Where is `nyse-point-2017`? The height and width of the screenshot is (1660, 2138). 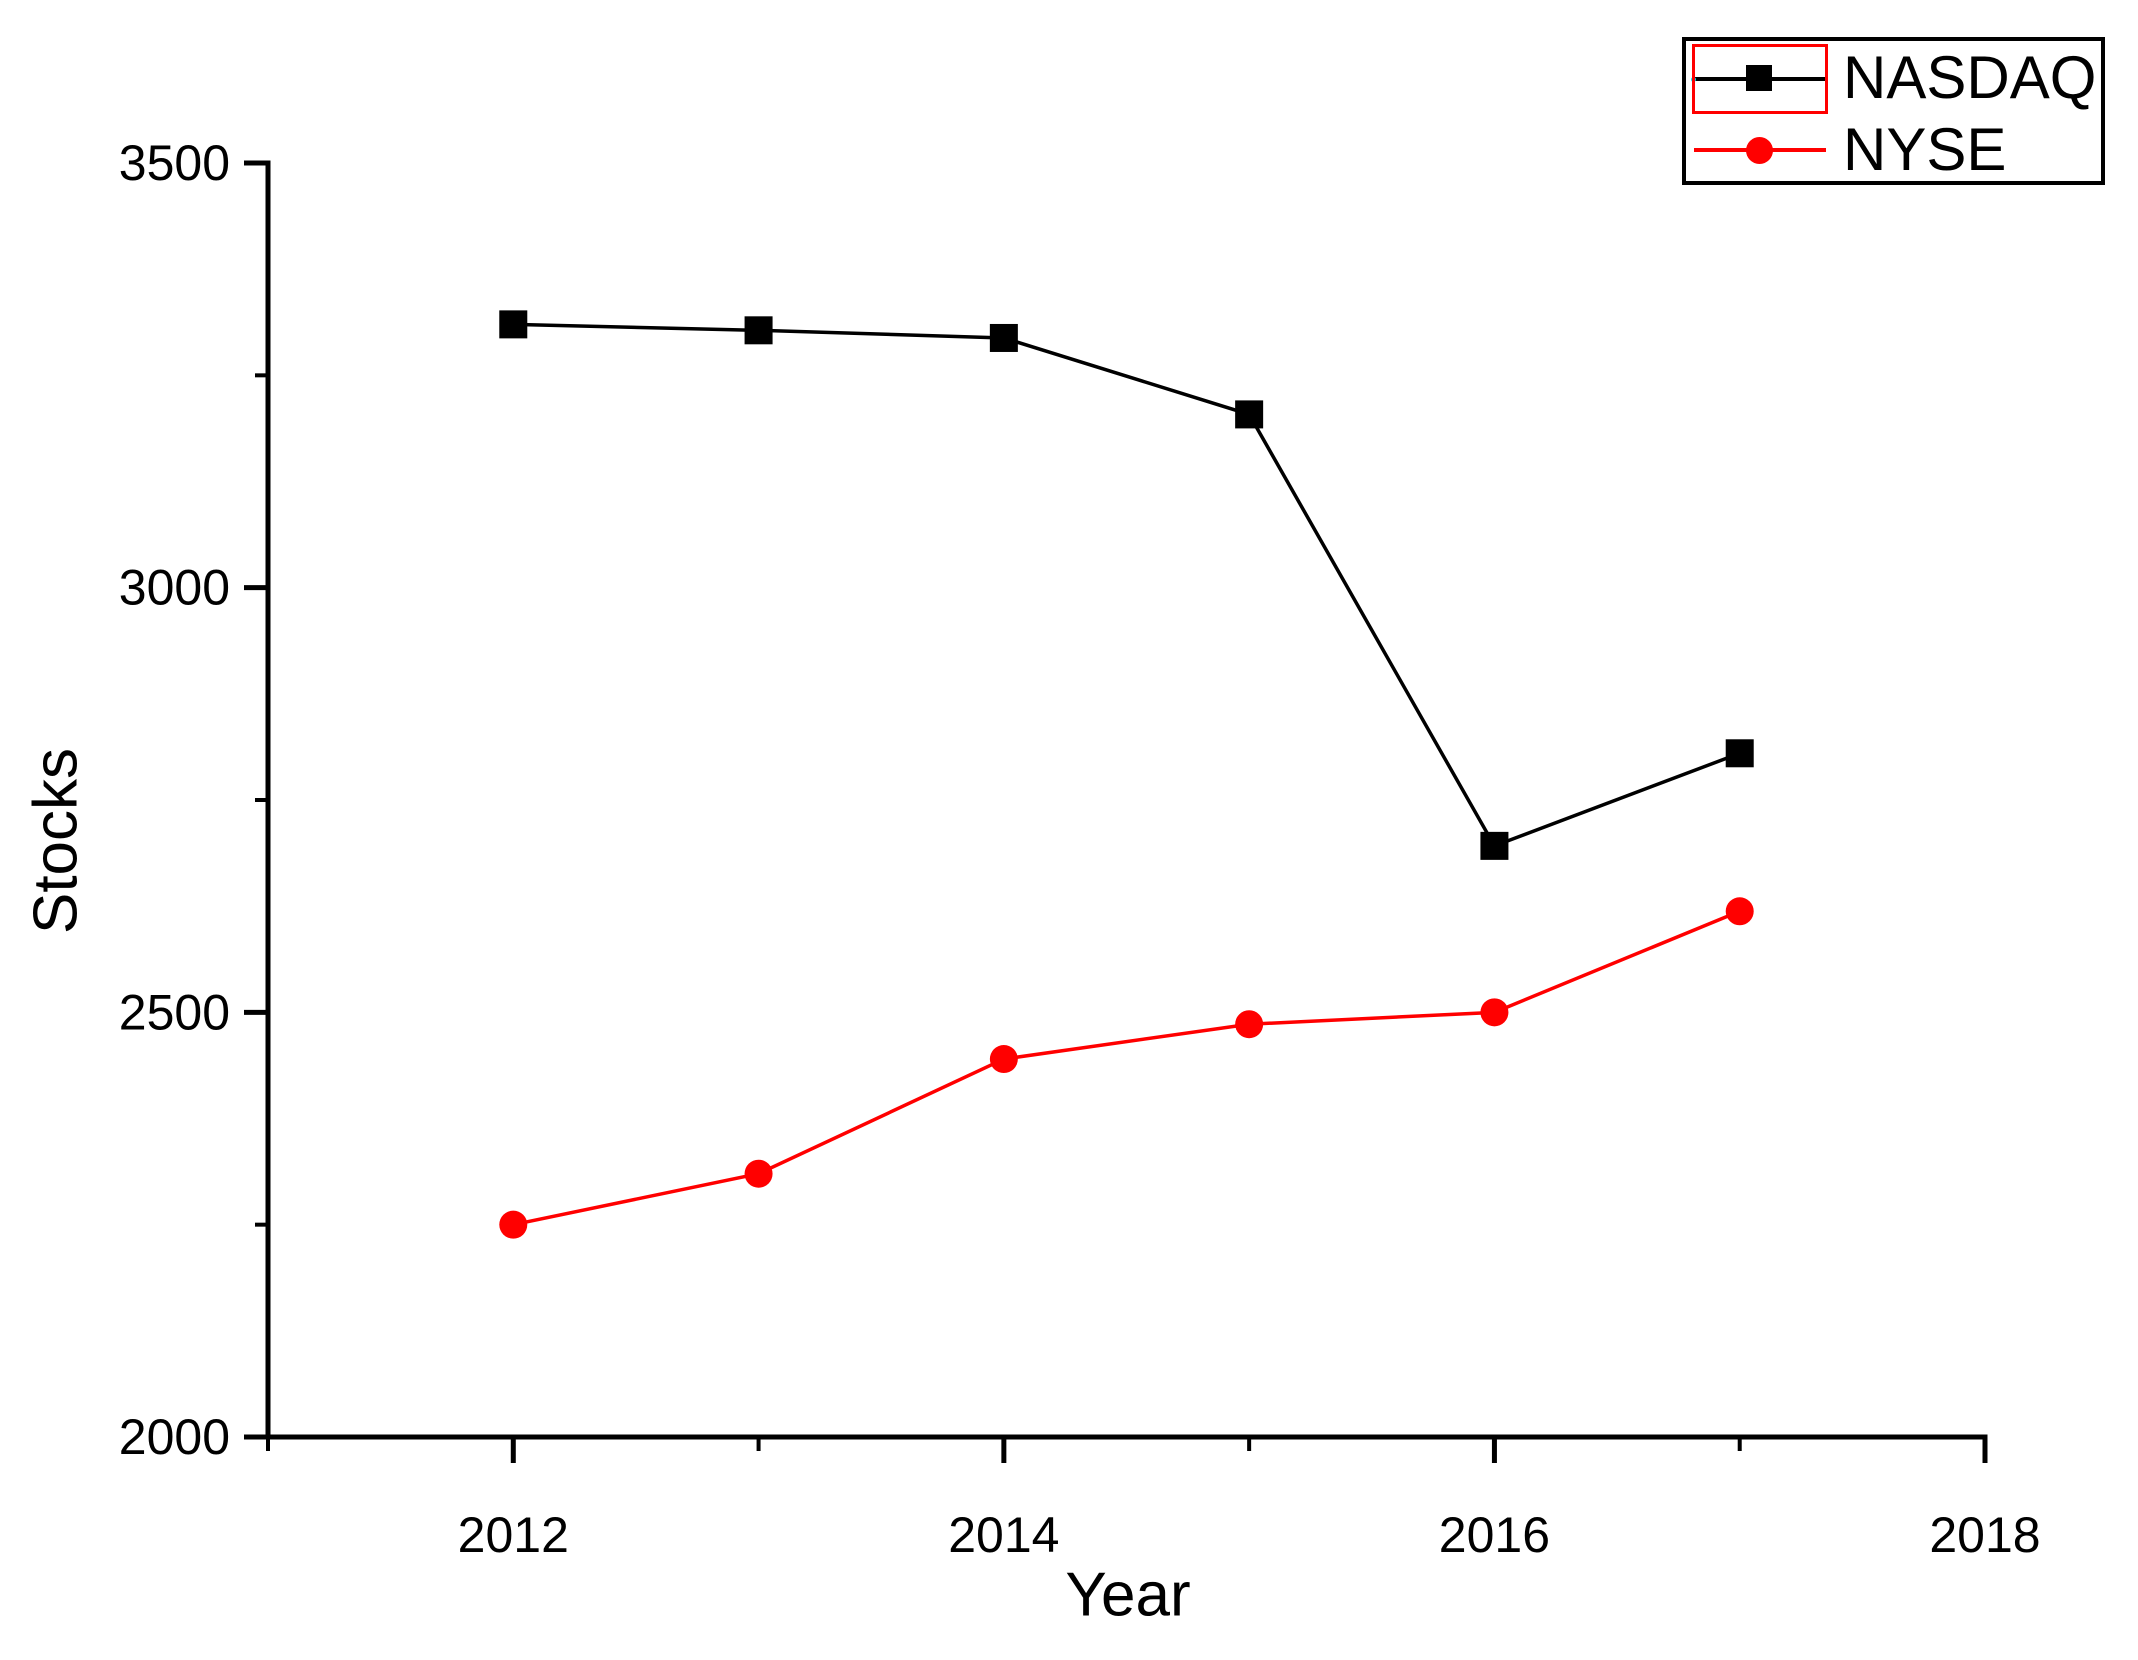 nyse-point-2017 is located at coordinates (1739, 911).